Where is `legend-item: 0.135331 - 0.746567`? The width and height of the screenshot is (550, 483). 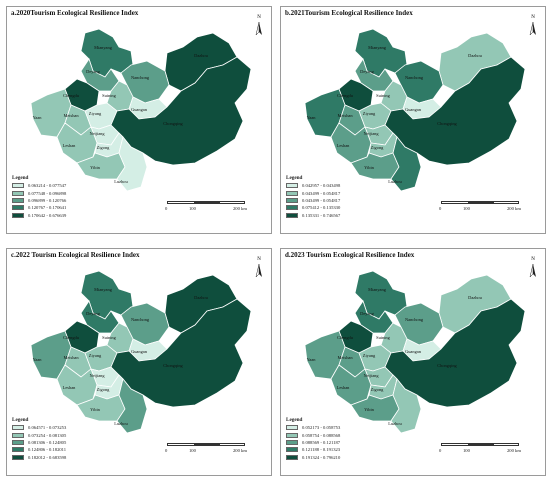 legend-item: 0.135331 - 0.746567 is located at coordinates (313, 215).